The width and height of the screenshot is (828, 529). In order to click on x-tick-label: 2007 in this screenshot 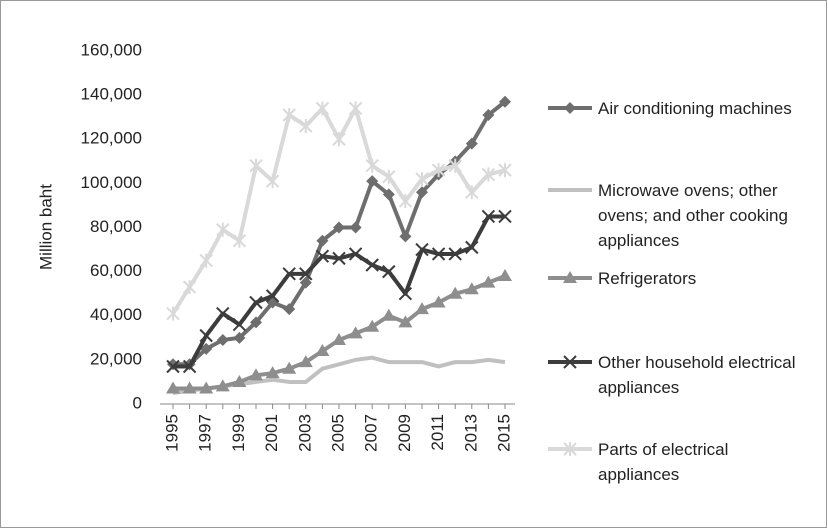, I will do `click(371, 433)`.